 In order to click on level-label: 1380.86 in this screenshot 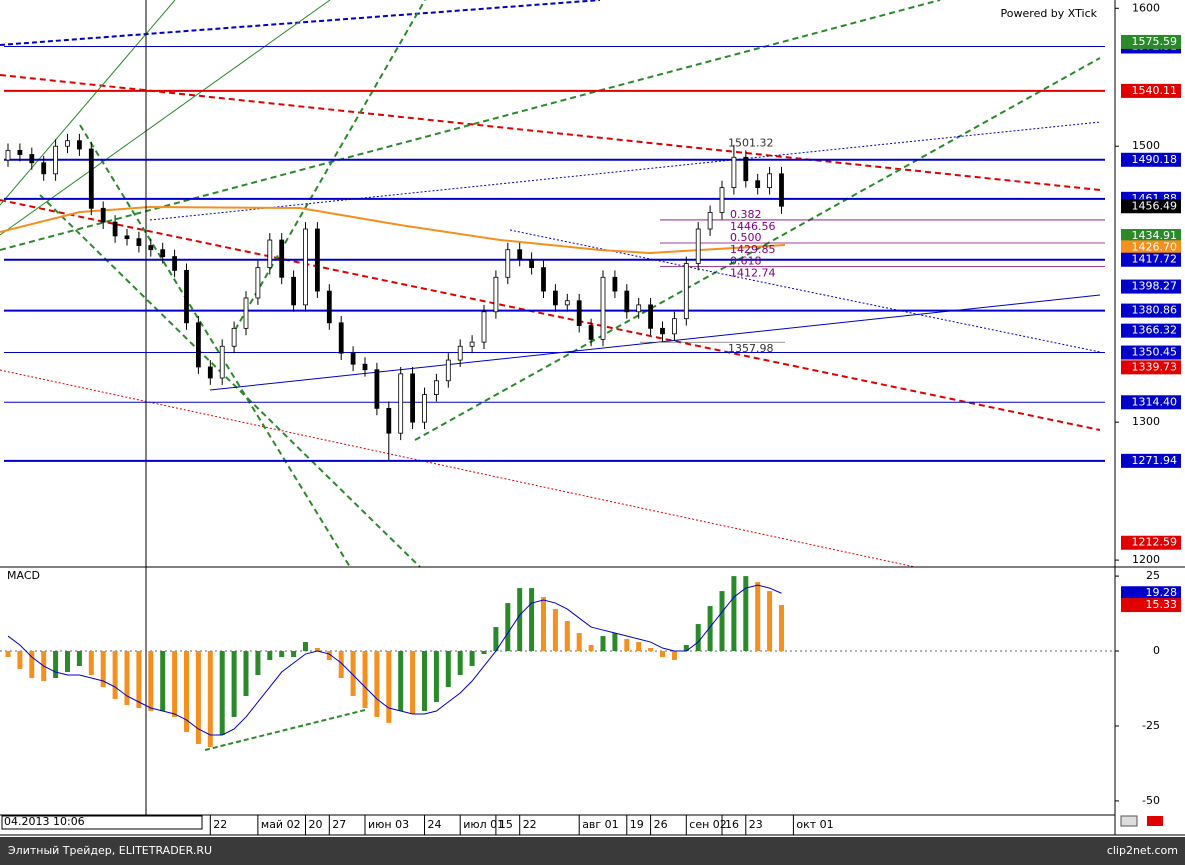, I will do `click(1155, 310)`.